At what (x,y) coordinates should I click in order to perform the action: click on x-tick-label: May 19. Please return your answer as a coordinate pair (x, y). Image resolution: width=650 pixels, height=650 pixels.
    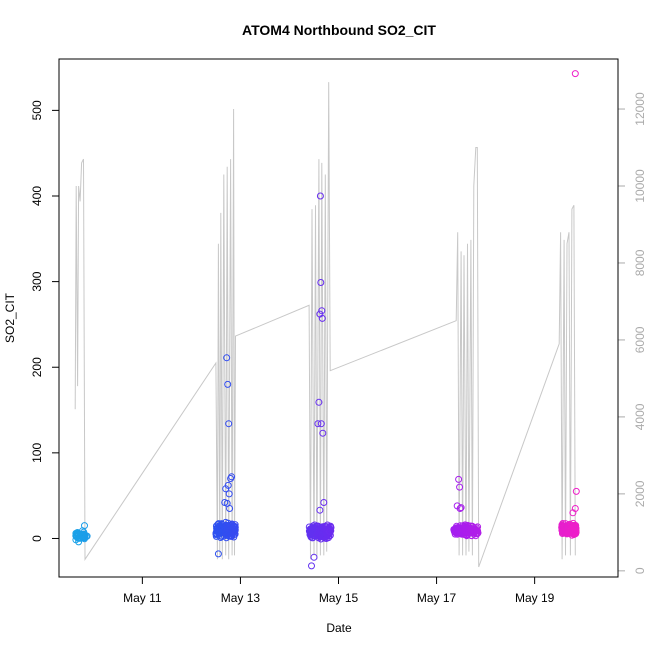
    Looking at the image, I should click on (535, 598).